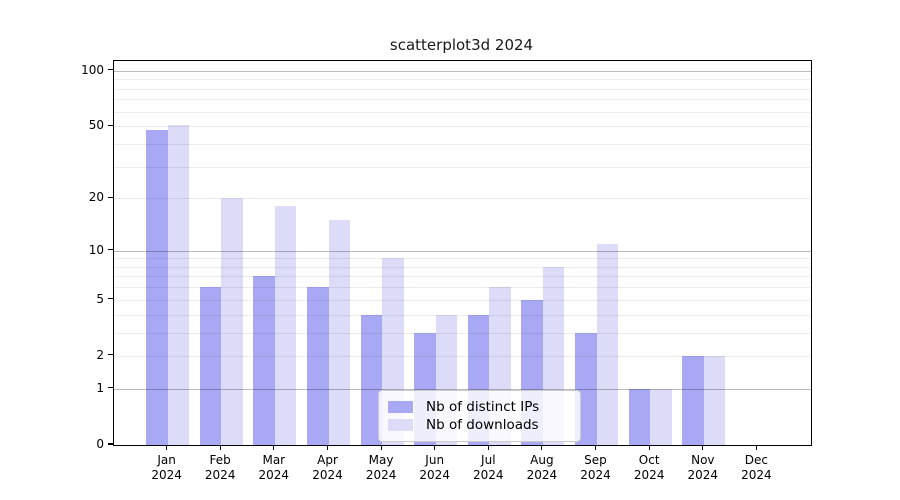  What do you see at coordinates (100, 444) in the screenshot?
I see `y-tick-label: 0` at bounding box center [100, 444].